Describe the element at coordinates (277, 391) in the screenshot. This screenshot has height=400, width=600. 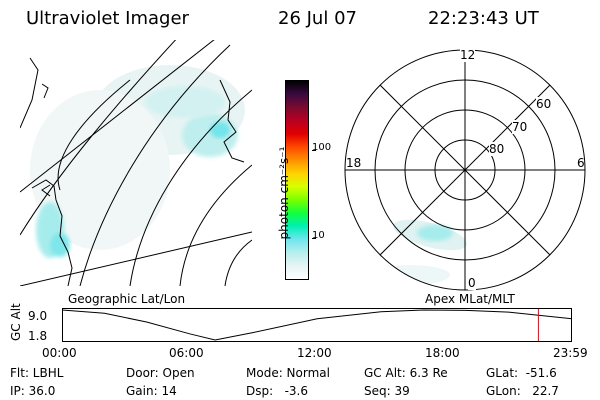
I see `dsp-info: Dsp: -3.6` at that location.